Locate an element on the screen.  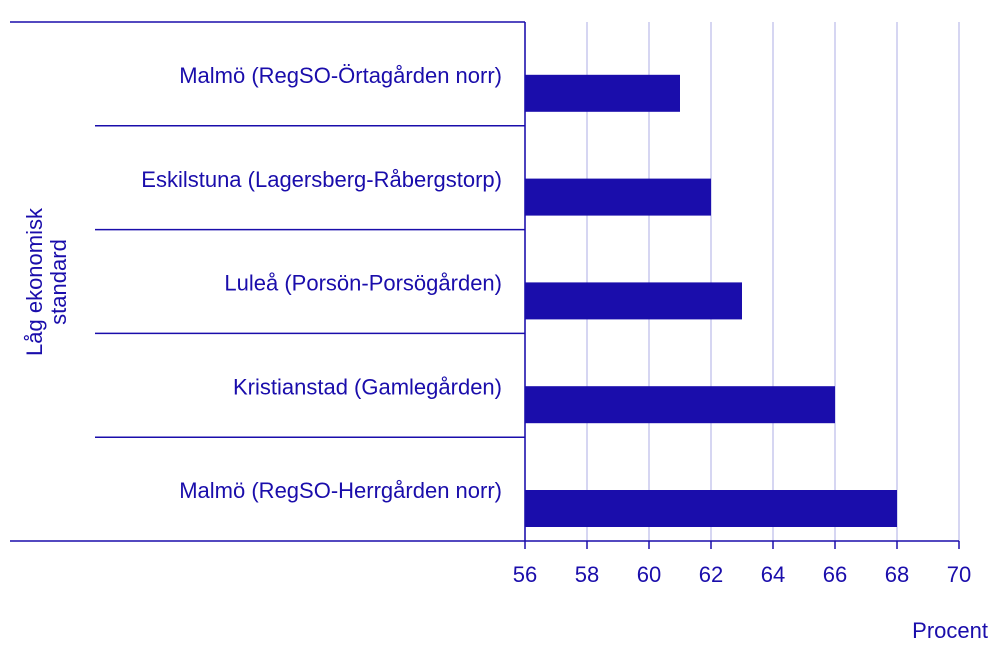
x-axis-title: Procent is located at coordinates (950, 630).